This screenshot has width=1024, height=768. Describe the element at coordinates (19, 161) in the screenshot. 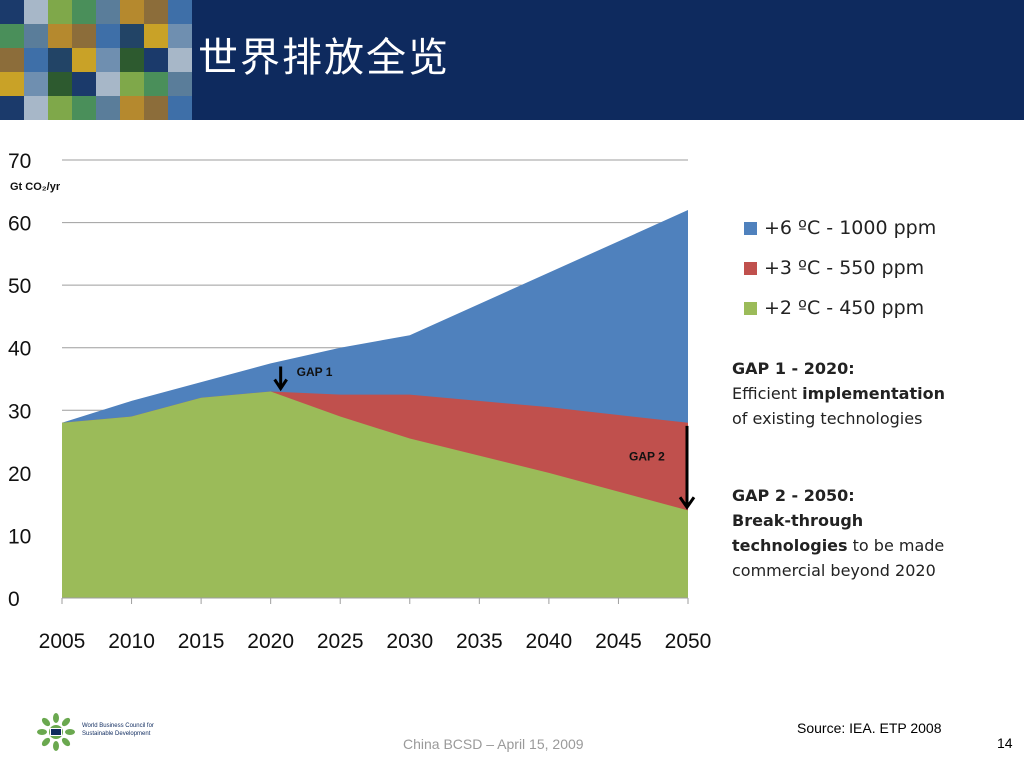

I see `y-tick-label-70: 70` at that location.